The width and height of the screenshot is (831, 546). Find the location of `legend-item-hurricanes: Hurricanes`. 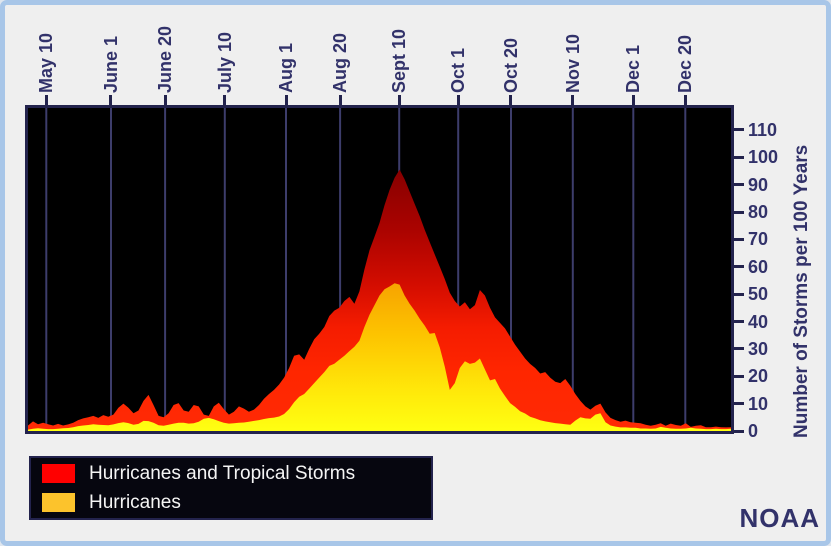

legend-item-hurricanes: Hurricanes is located at coordinates (236, 503).